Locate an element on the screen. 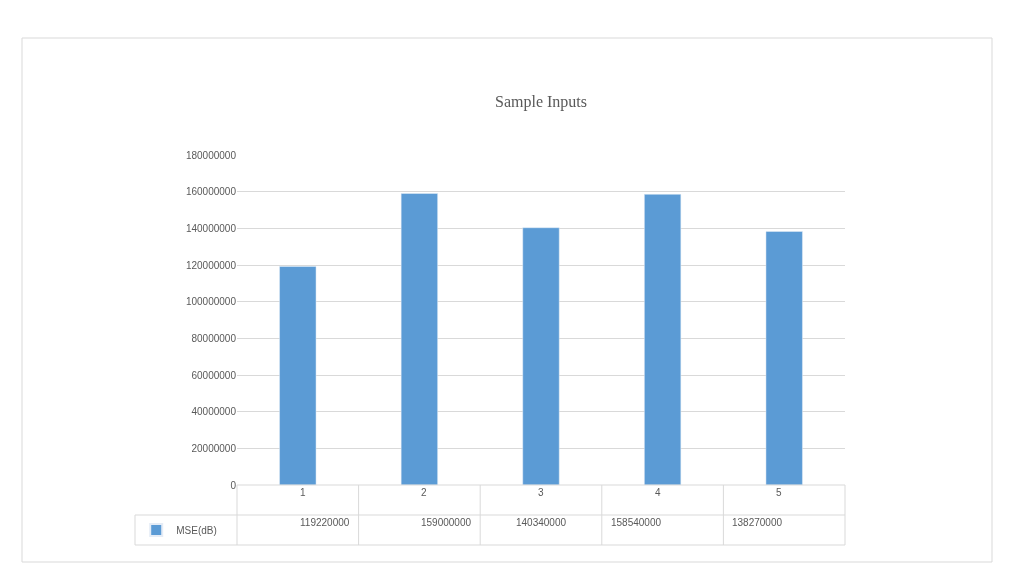  x-tick-label: 1 is located at coordinates (303, 492).